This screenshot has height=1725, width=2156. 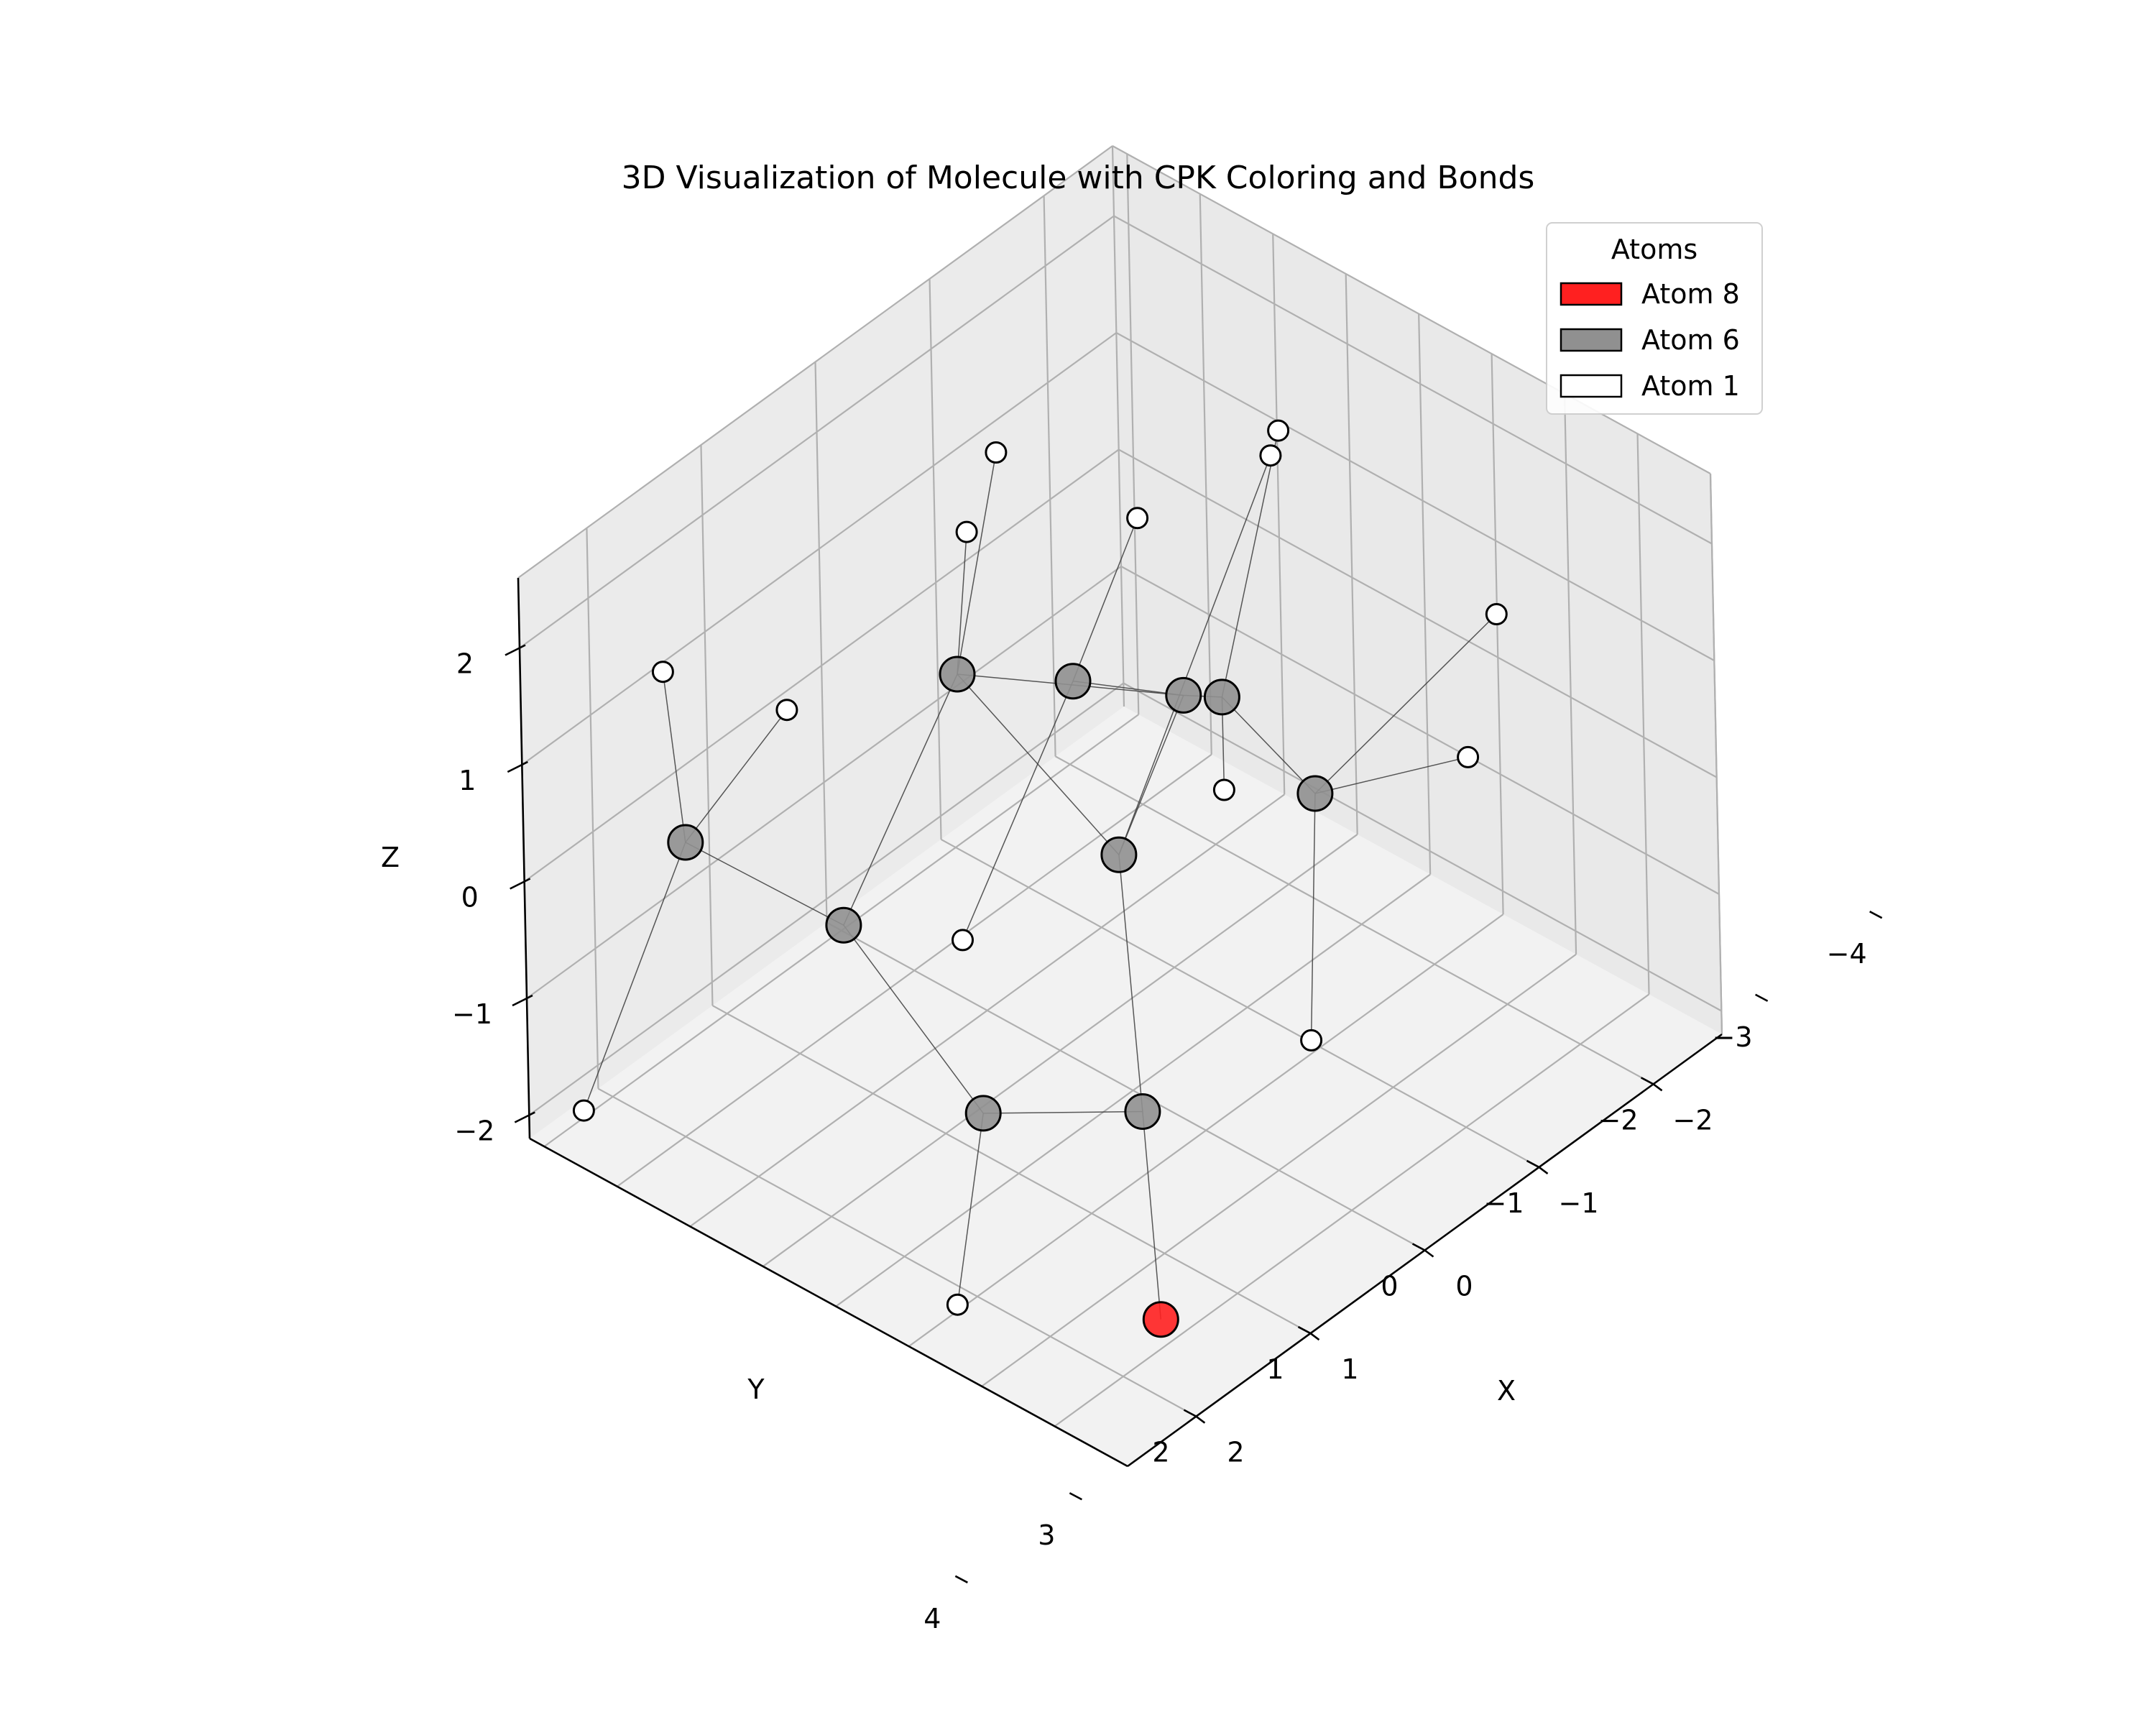 I want to click on y-tick-label: −2, so click(x=1618, y=1120).